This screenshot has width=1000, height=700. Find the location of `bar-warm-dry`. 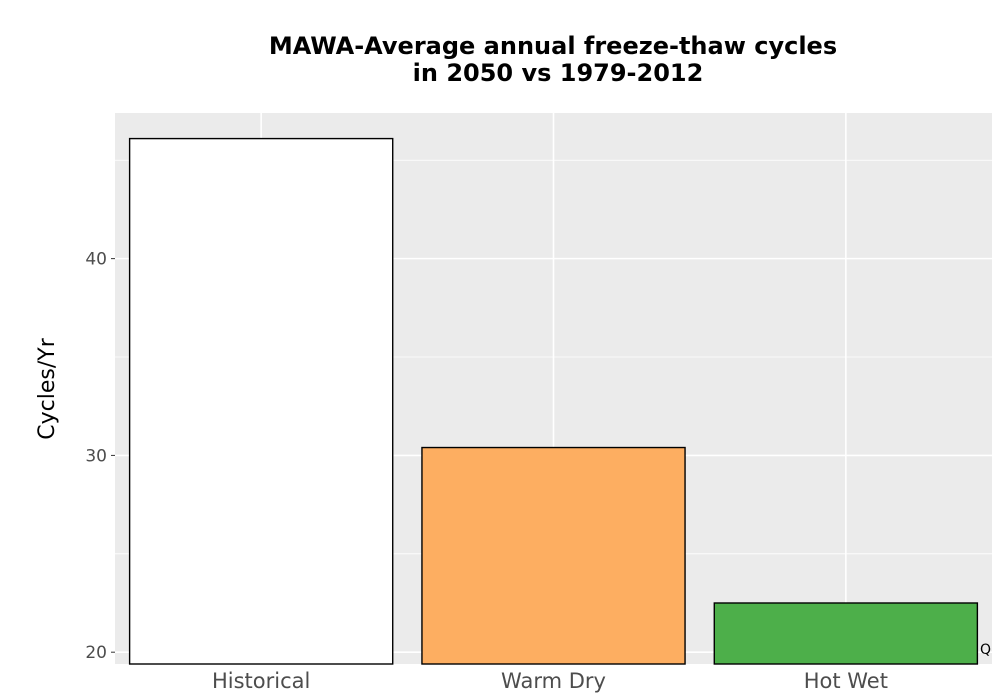

bar-warm-dry is located at coordinates (553, 555).